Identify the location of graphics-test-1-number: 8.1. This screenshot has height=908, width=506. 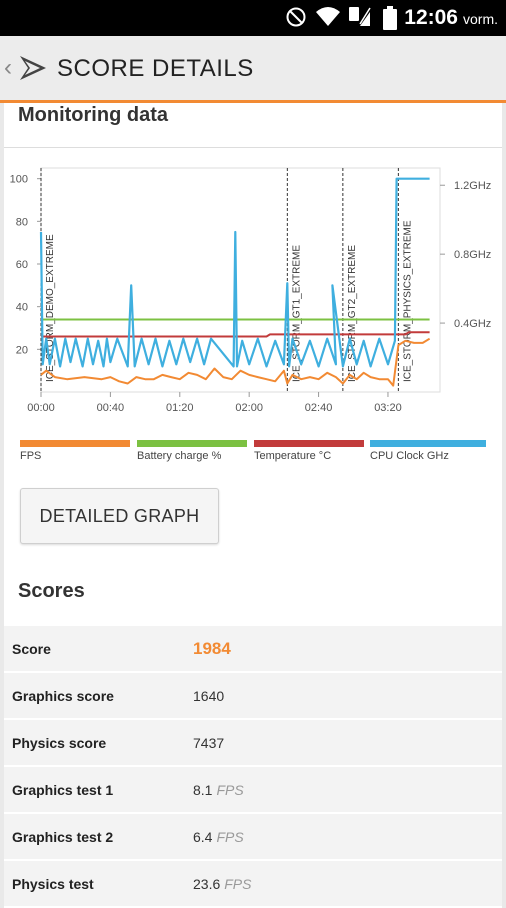
(203, 790).